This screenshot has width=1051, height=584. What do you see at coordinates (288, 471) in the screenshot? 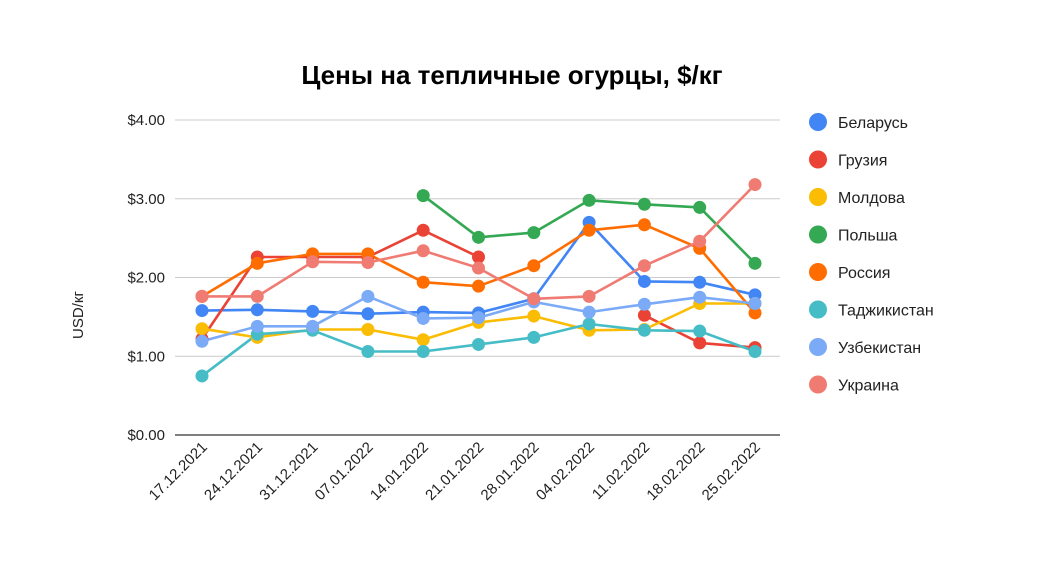
I see `x-tick-label: 31.12.2021` at bounding box center [288, 471].